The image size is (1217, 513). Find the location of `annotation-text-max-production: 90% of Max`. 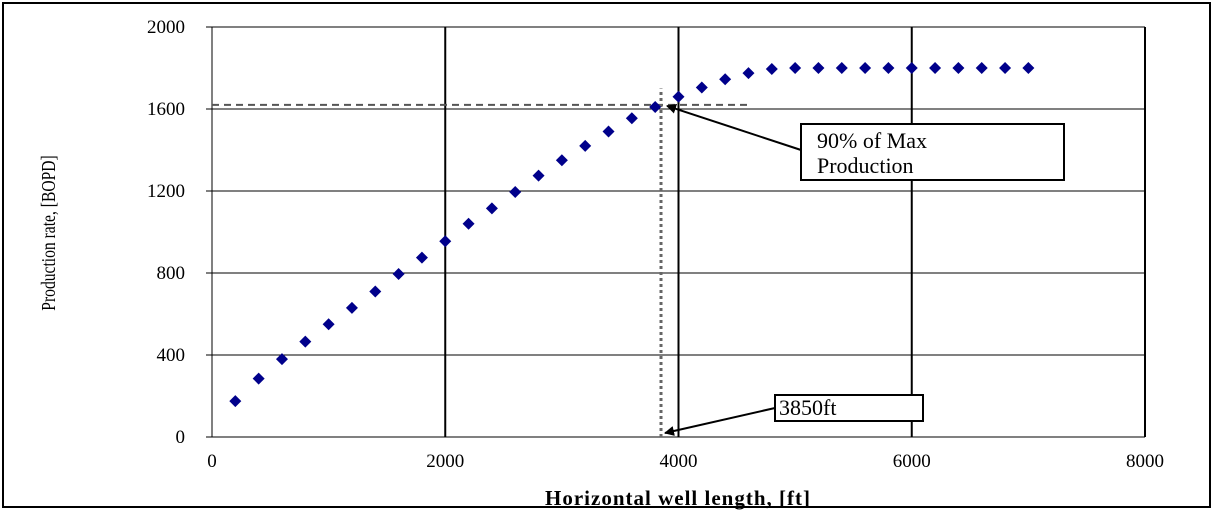

annotation-text-max-production: 90% of Max is located at coordinates (872, 140).